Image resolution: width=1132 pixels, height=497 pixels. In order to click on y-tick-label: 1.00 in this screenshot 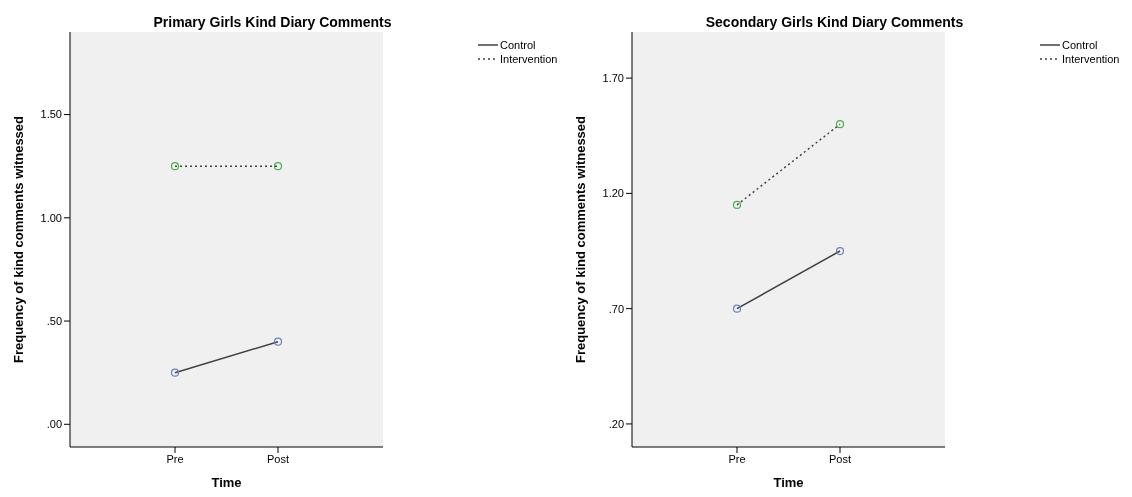, I will do `click(51, 217)`.